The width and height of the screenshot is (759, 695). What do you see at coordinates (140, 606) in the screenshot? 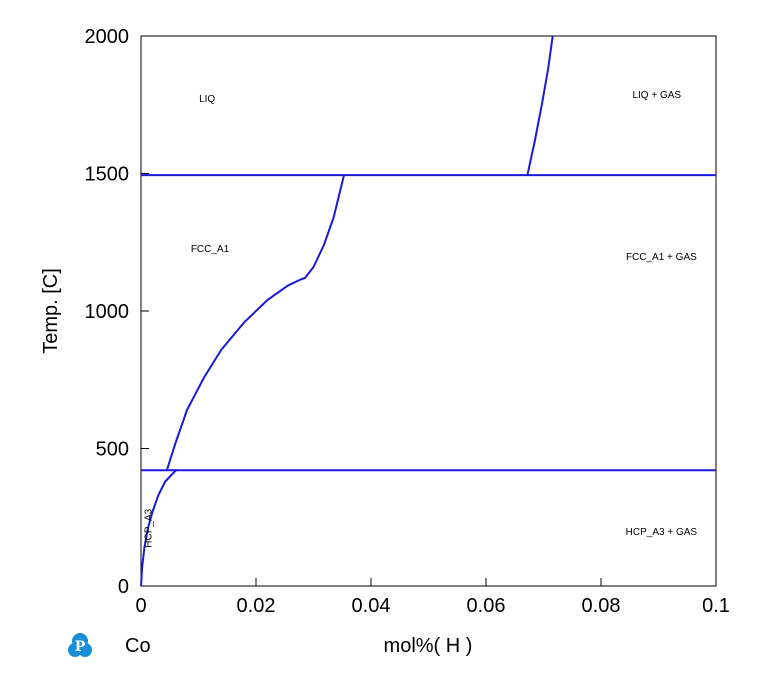
I see `x-tick-label: 0` at bounding box center [140, 606].